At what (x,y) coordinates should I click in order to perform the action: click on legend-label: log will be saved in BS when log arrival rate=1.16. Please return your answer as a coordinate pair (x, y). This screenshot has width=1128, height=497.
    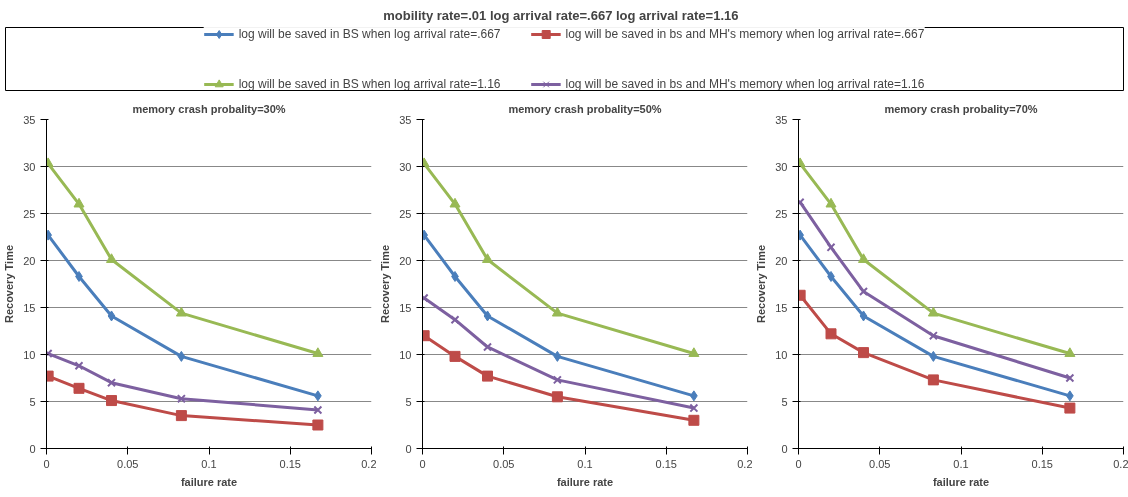
    Looking at the image, I should click on (369, 83).